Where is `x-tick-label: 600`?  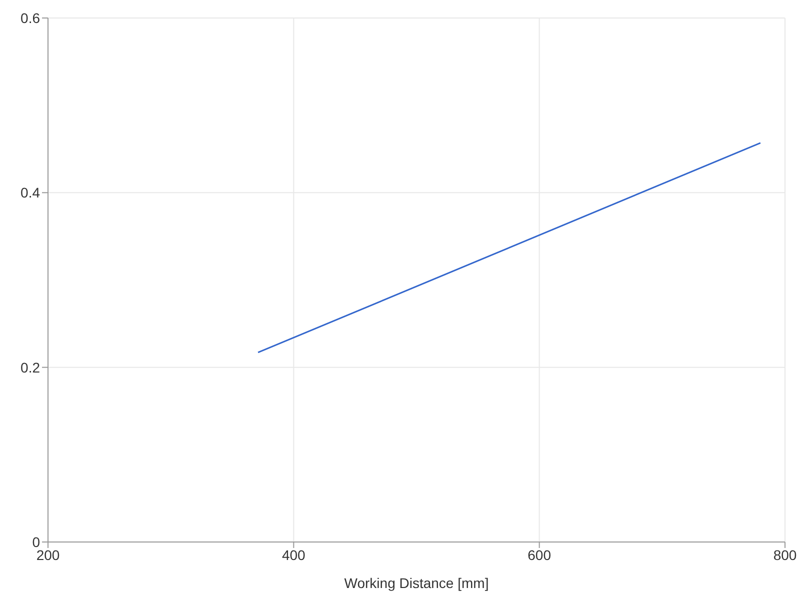 x-tick-label: 600 is located at coordinates (540, 554).